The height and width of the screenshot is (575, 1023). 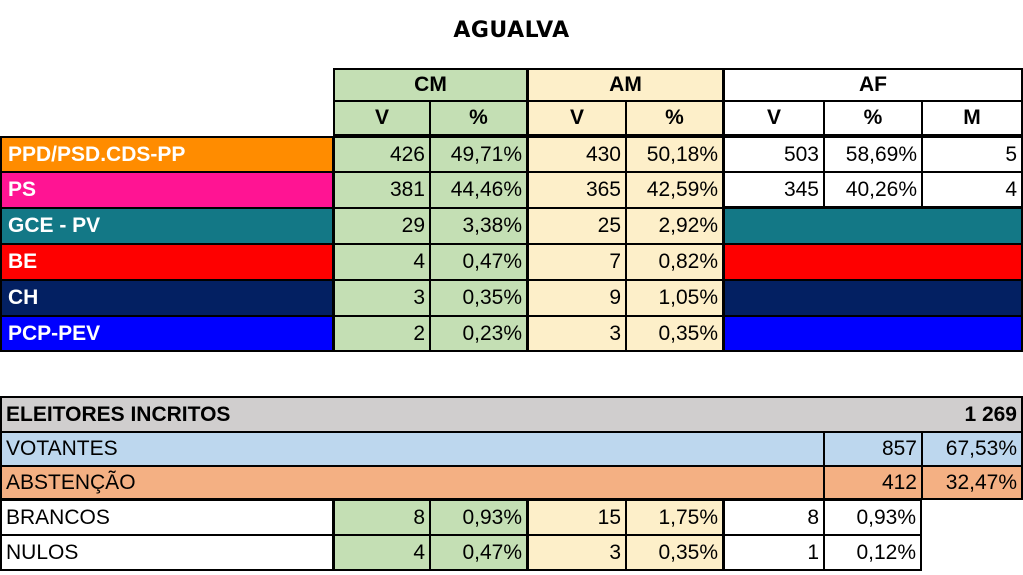 I want to click on votantes-value: 857, so click(x=873, y=449).